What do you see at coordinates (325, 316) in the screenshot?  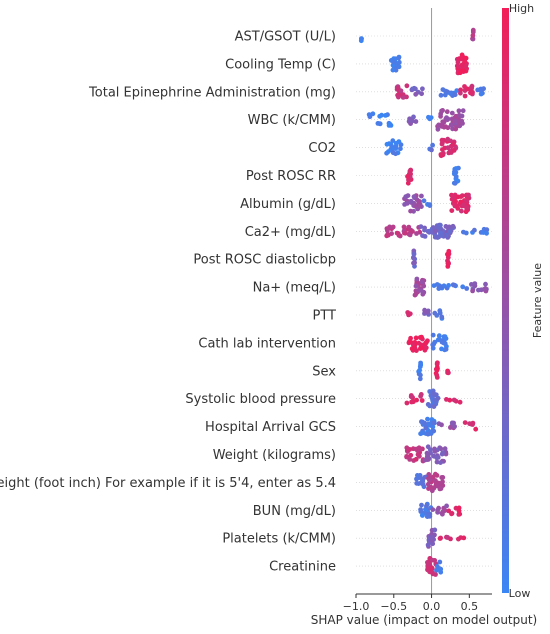 I see `feature-label: PTT` at bounding box center [325, 316].